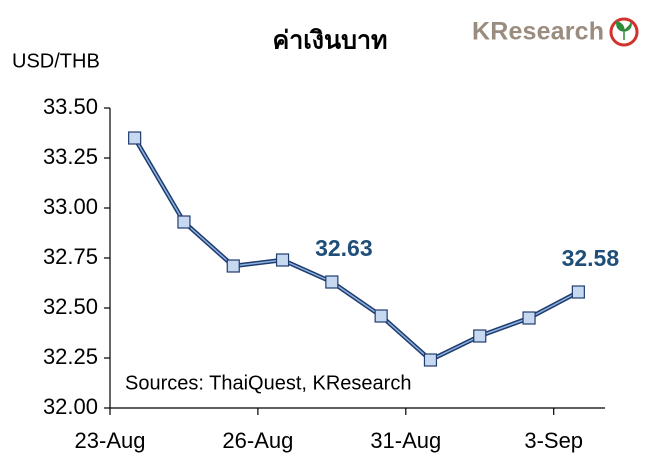 The height and width of the screenshot is (472, 660). What do you see at coordinates (70, 356) in the screenshot?
I see `y-tick-label: 32.25` at bounding box center [70, 356].